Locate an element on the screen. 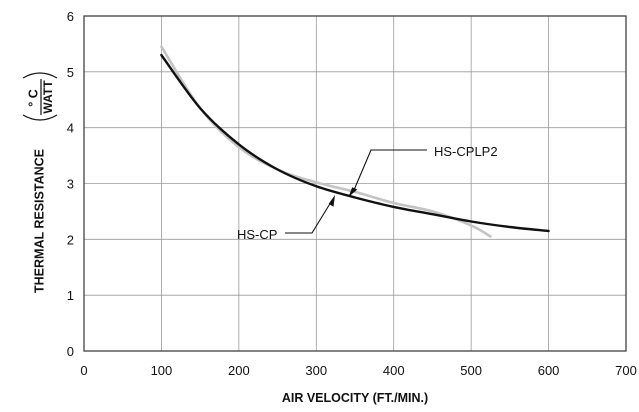 The height and width of the screenshot is (412, 639). callout-leader-hs-cplp2 is located at coordinates (390, 170).